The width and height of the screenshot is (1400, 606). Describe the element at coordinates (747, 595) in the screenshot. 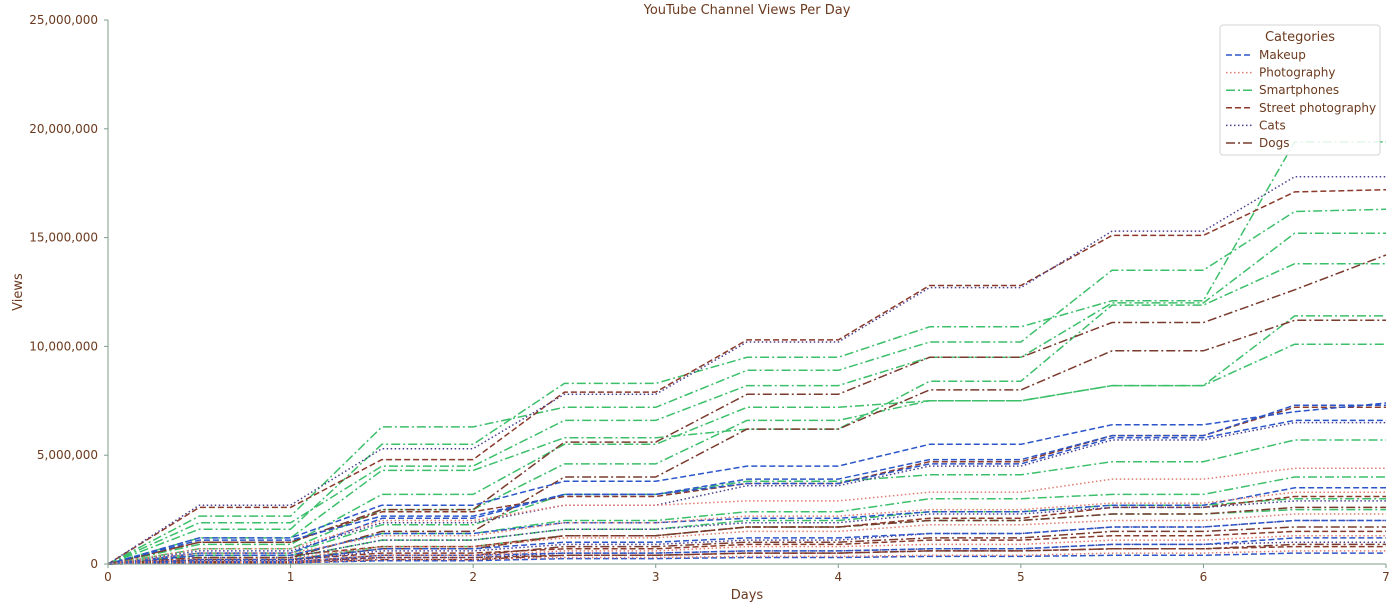

I see `x-axis-title: Days` at that location.